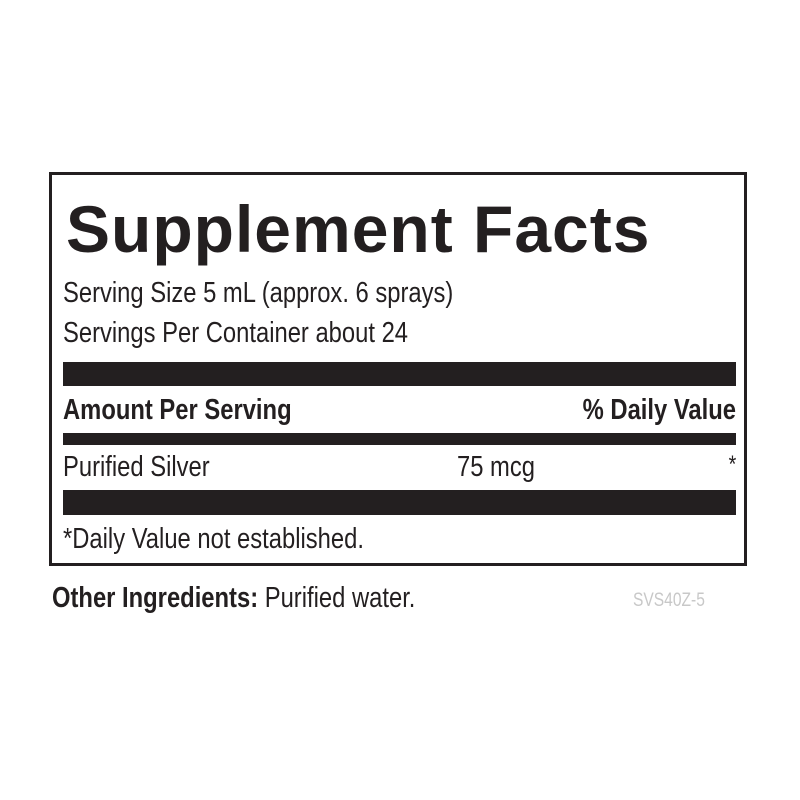  I want to click on amount-per-serving-header: Amount Per Serving, so click(177, 410).